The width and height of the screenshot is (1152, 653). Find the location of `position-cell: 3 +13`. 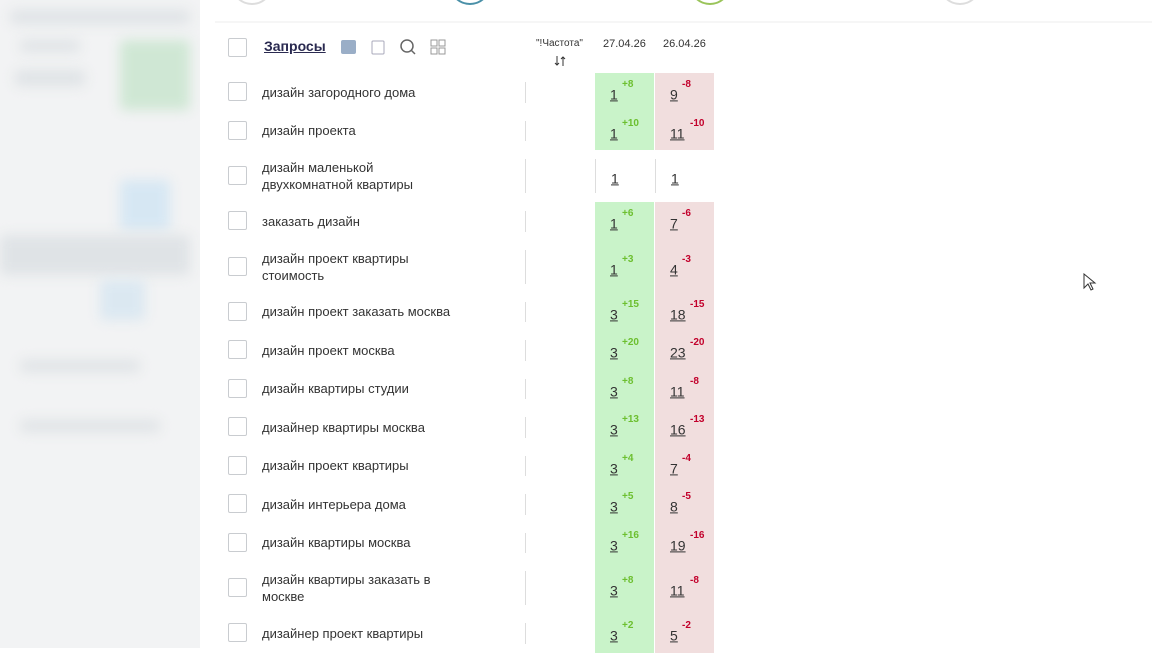

position-cell: 3 +13 is located at coordinates (624, 427).